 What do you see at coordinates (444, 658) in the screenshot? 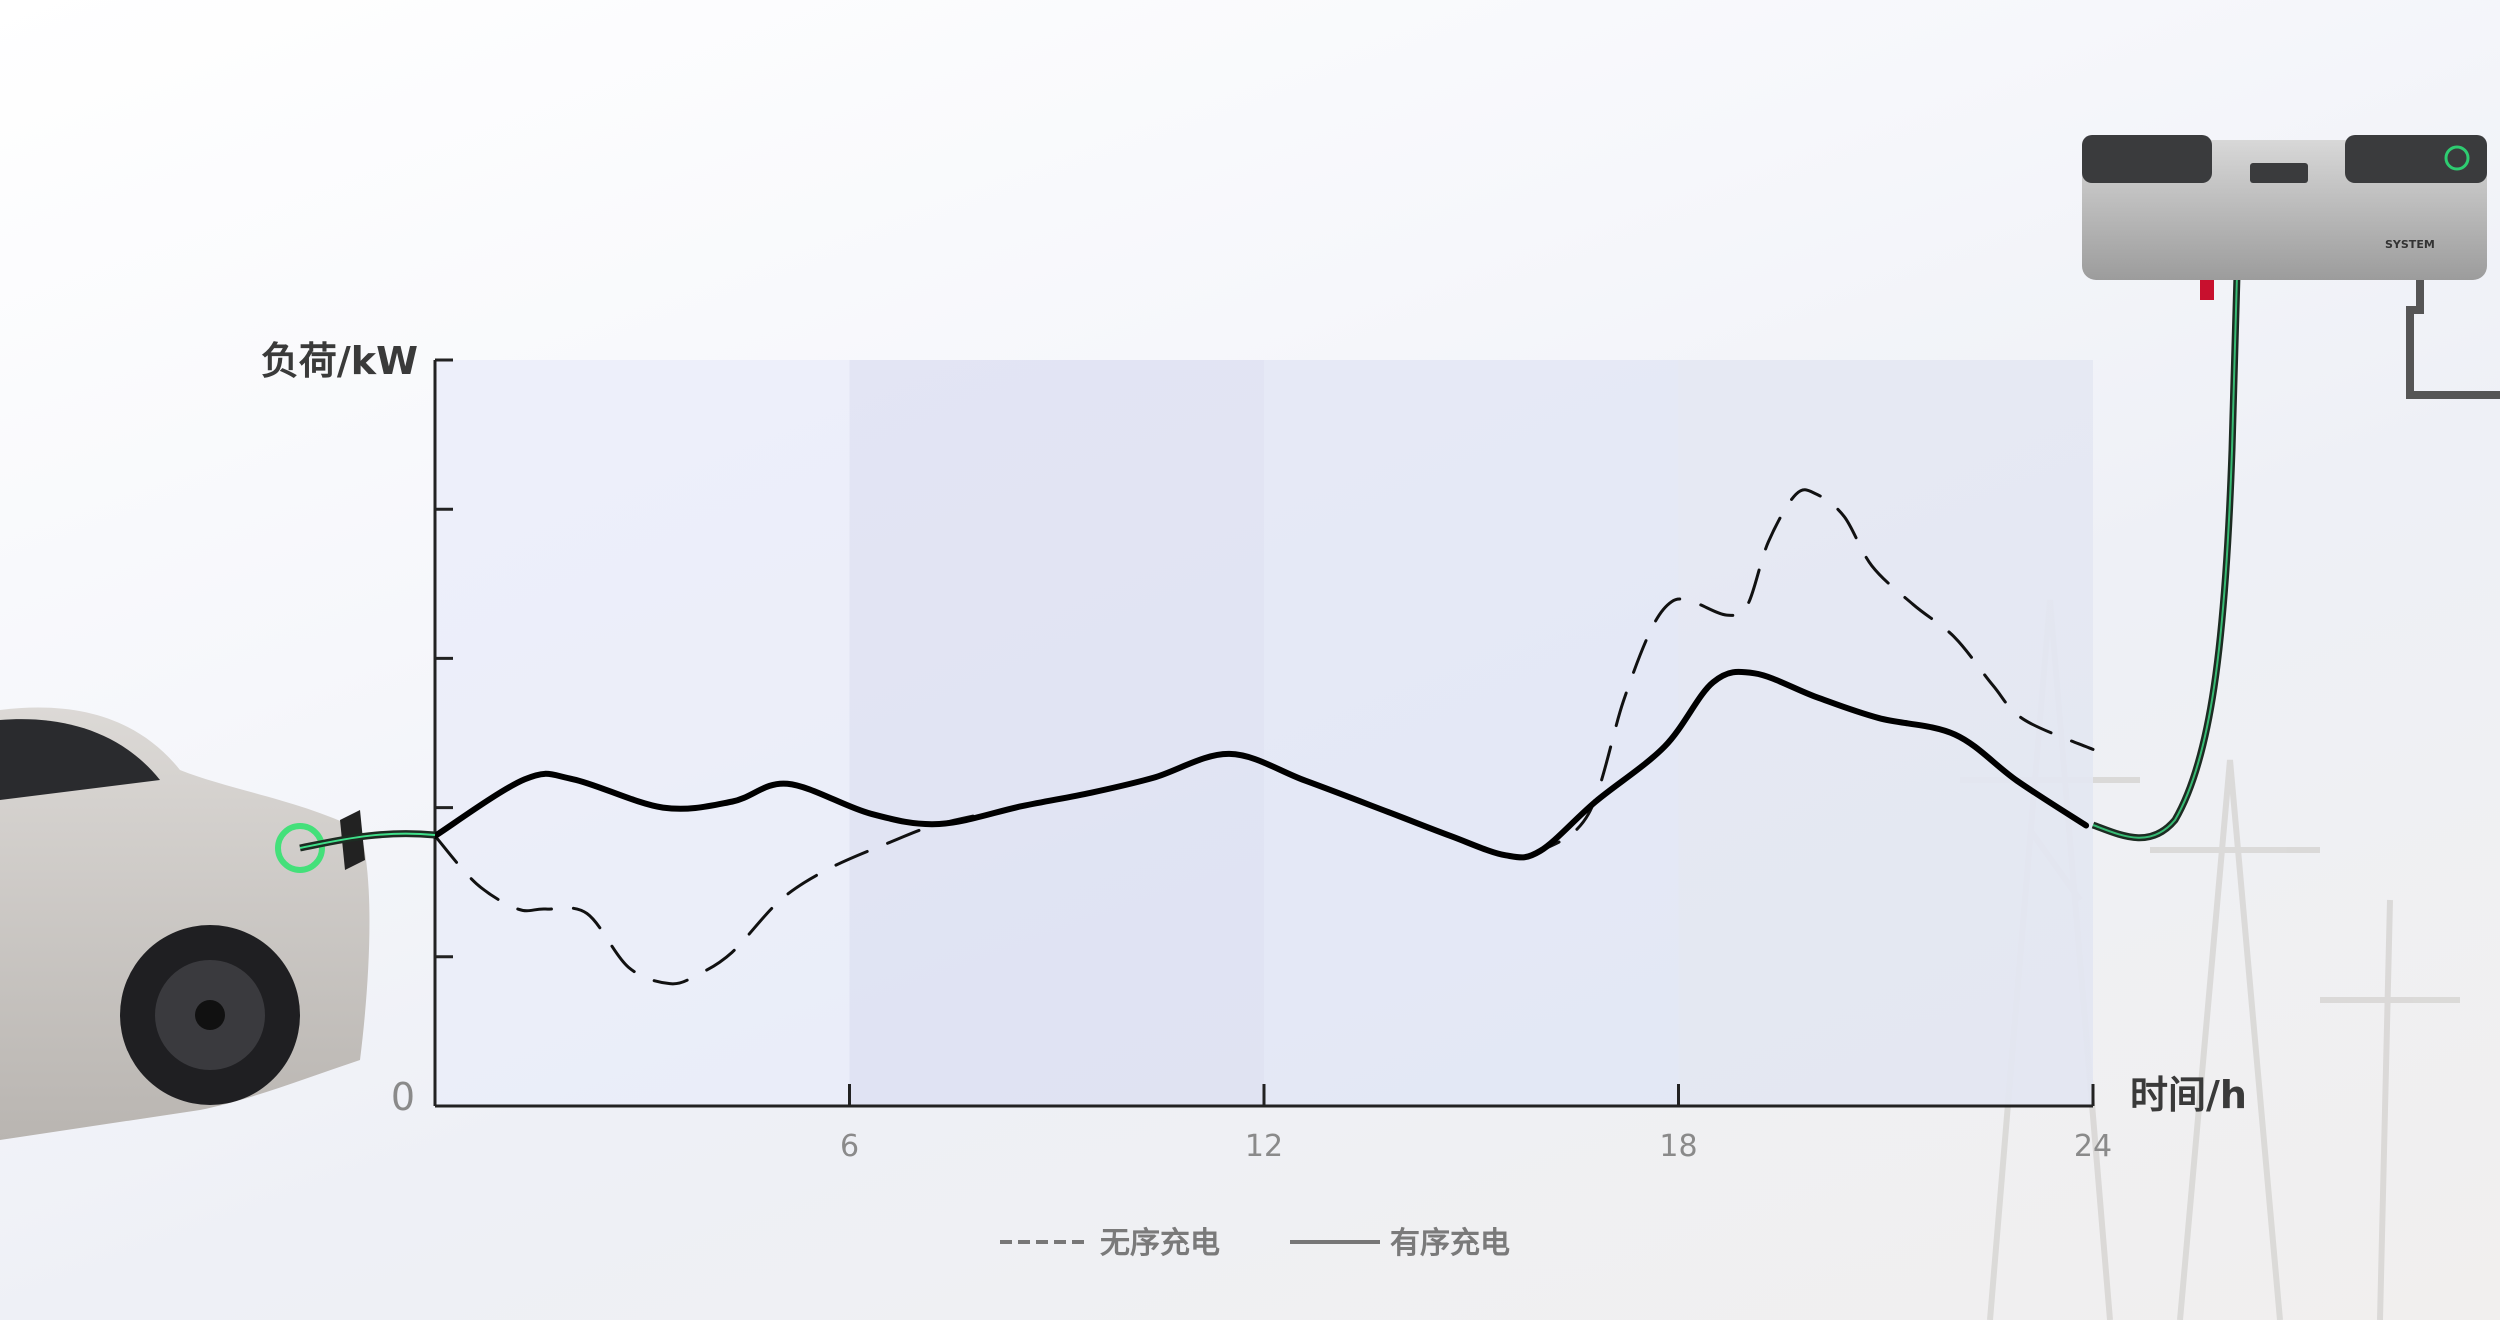
I see `y-ticks` at bounding box center [444, 658].